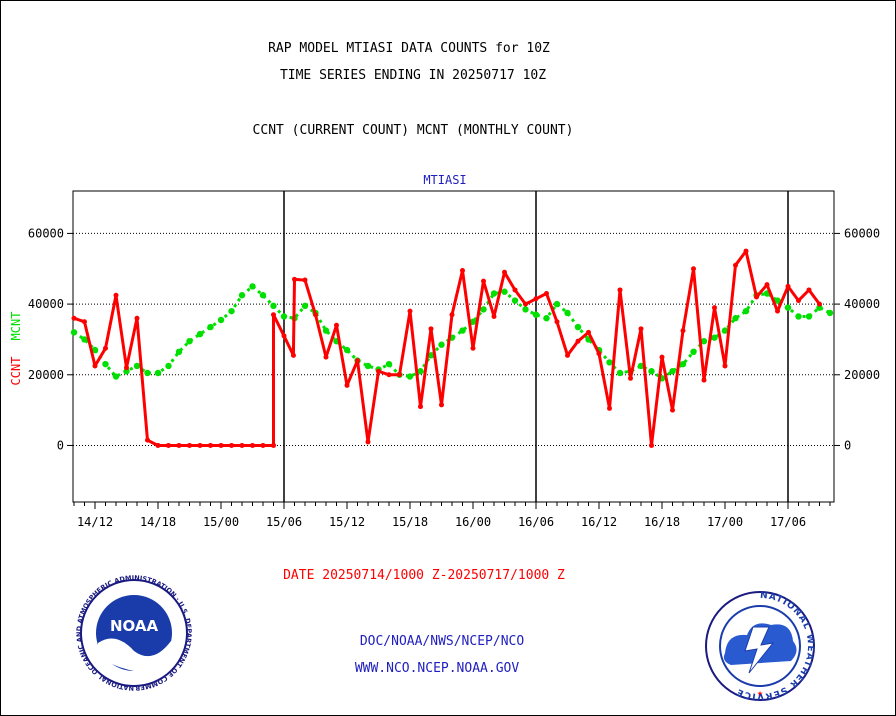 Image resolution: width=896 pixels, height=716 pixels. What do you see at coordinates (409, 48) in the screenshot?
I see `chart-title-line1: RAP MODEL MTIASI DATA COUNTS for 10Z` at bounding box center [409, 48].